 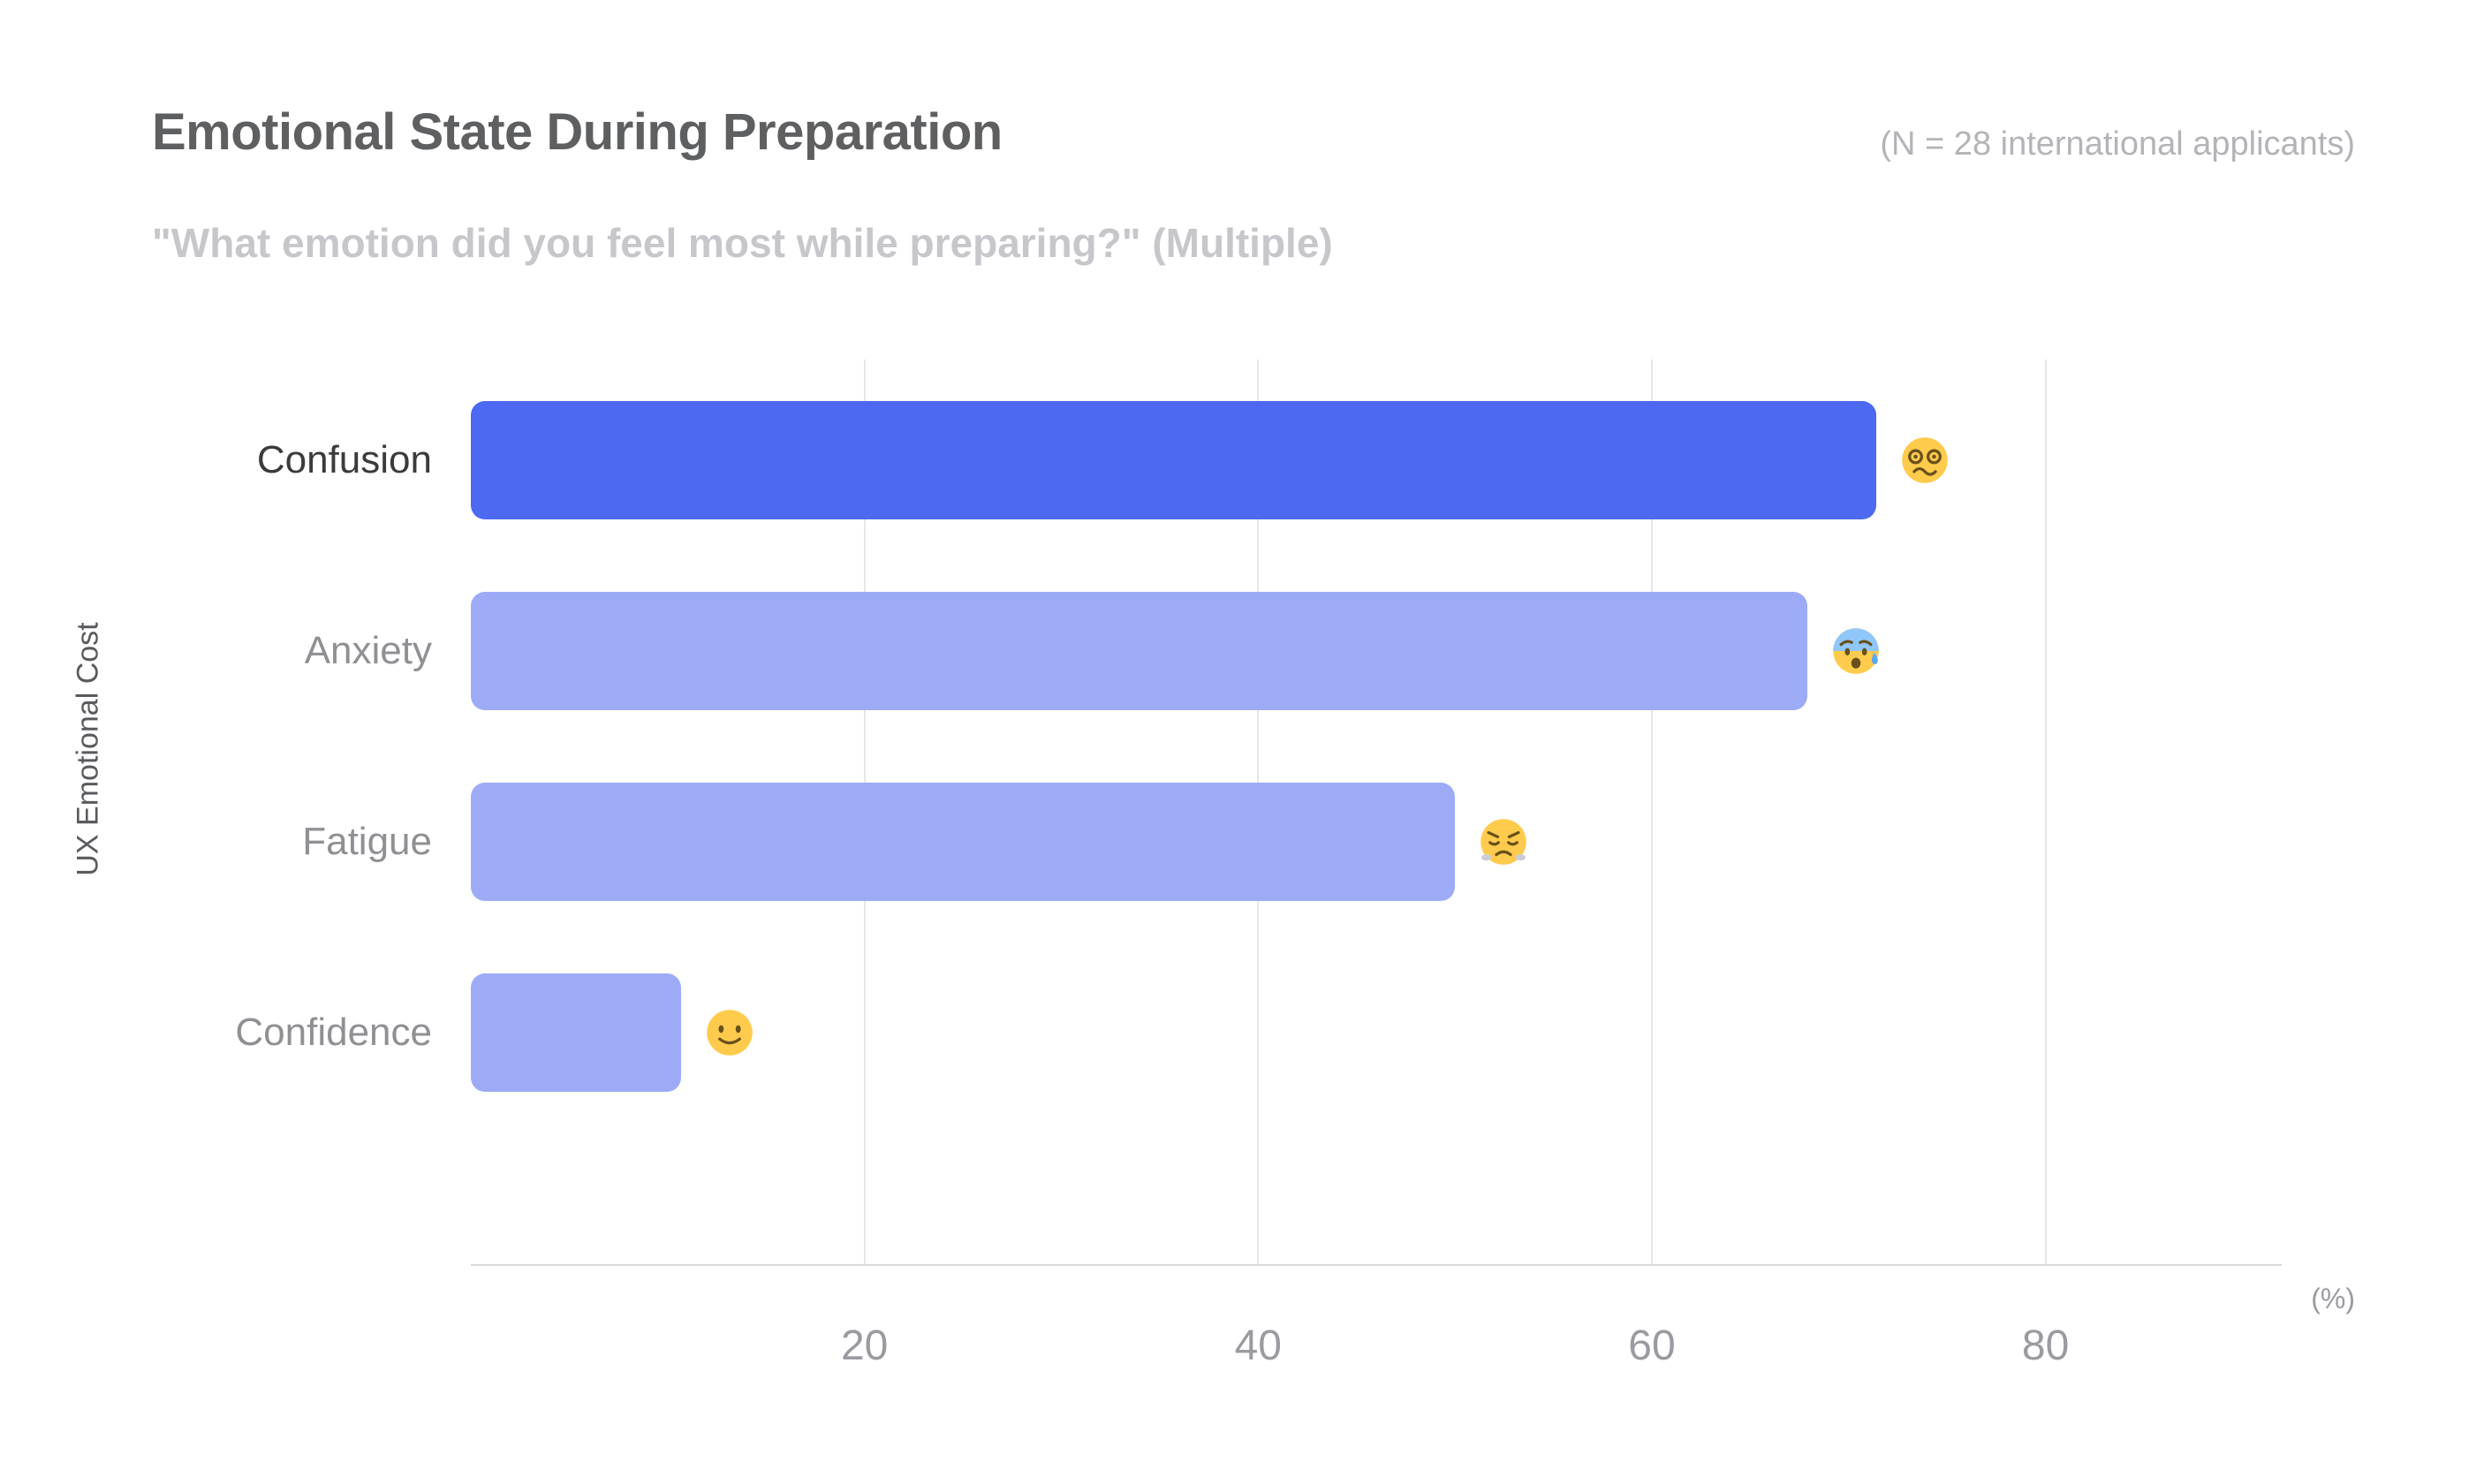 I want to click on x-axis-line, so click(x=1376, y=1265).